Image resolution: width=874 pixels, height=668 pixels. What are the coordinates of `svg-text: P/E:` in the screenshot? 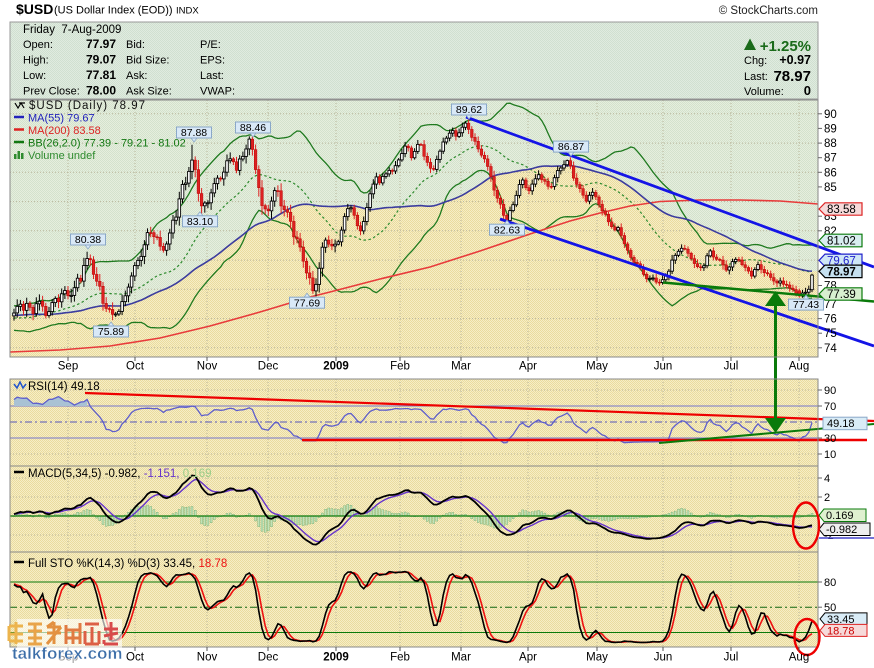 It's located at (210, 45).